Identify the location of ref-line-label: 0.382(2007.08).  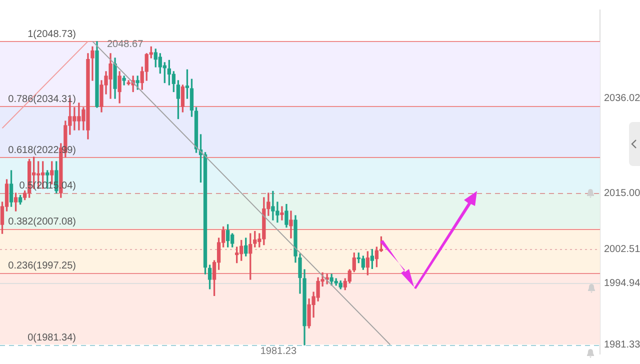
(42, 222).